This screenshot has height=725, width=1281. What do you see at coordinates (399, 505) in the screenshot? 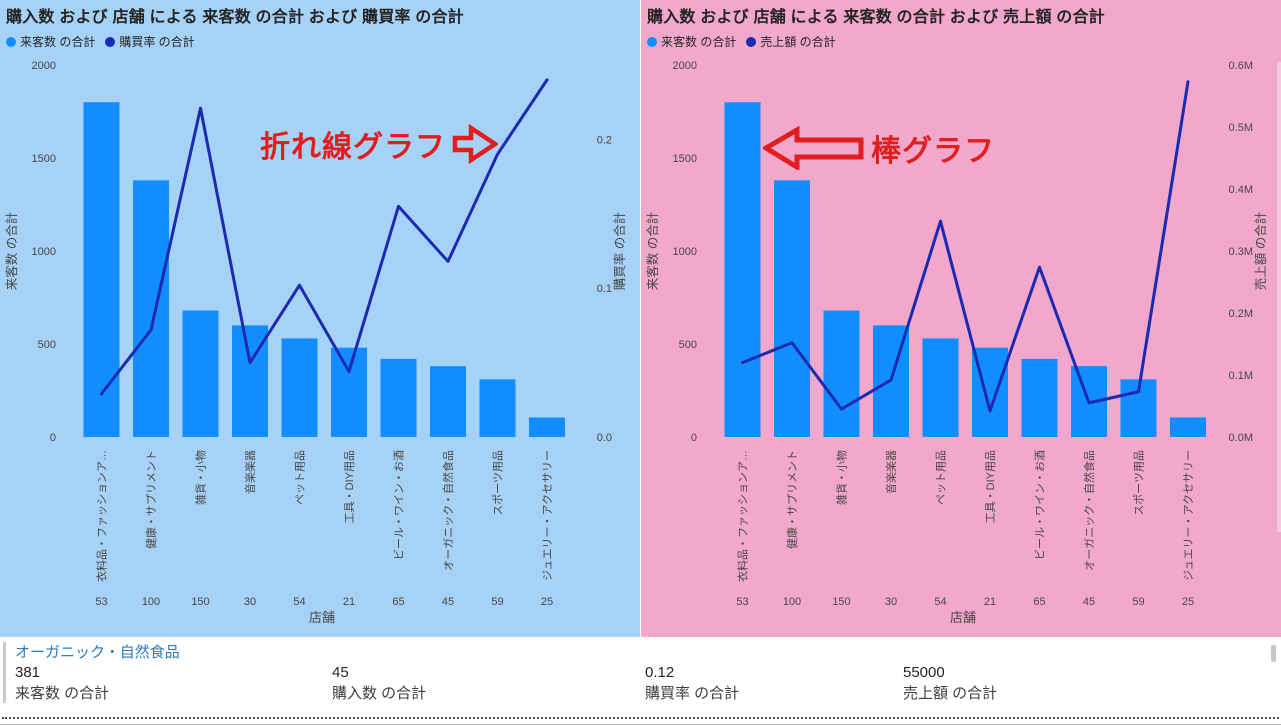
I see `category-label: ビール・ワイン・お酒` at bounding box center [399, 505].